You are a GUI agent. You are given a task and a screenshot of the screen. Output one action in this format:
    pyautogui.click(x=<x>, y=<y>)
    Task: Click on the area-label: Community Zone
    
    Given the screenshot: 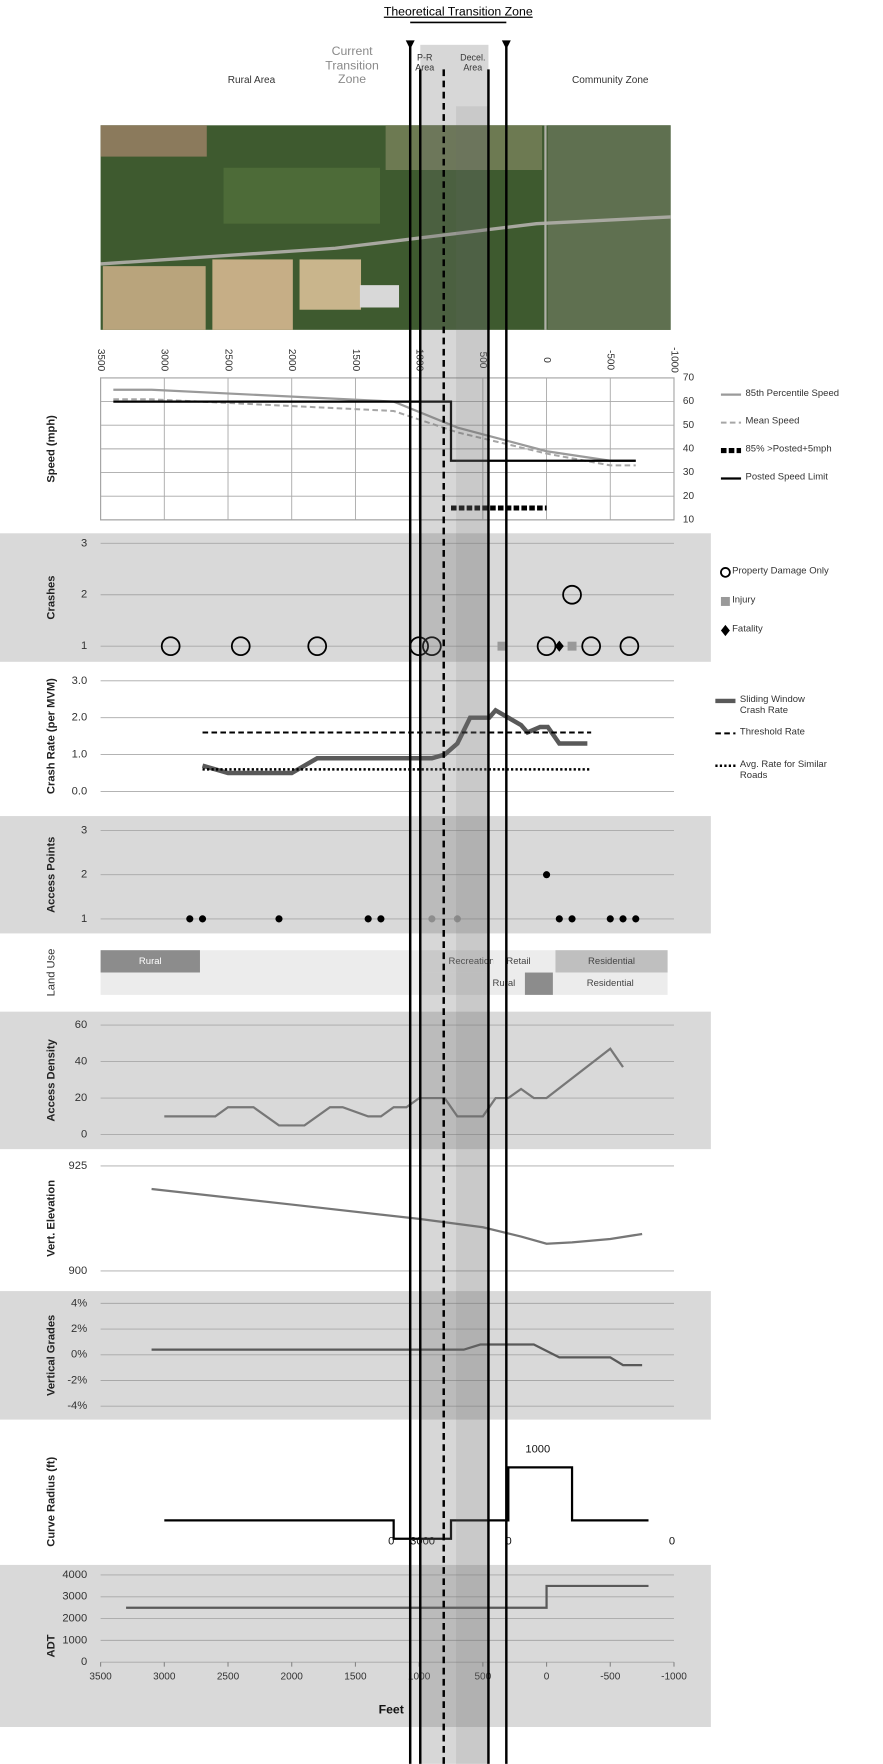 What is the action you would take?
    pyautogui.click(x=610, y=80)
    